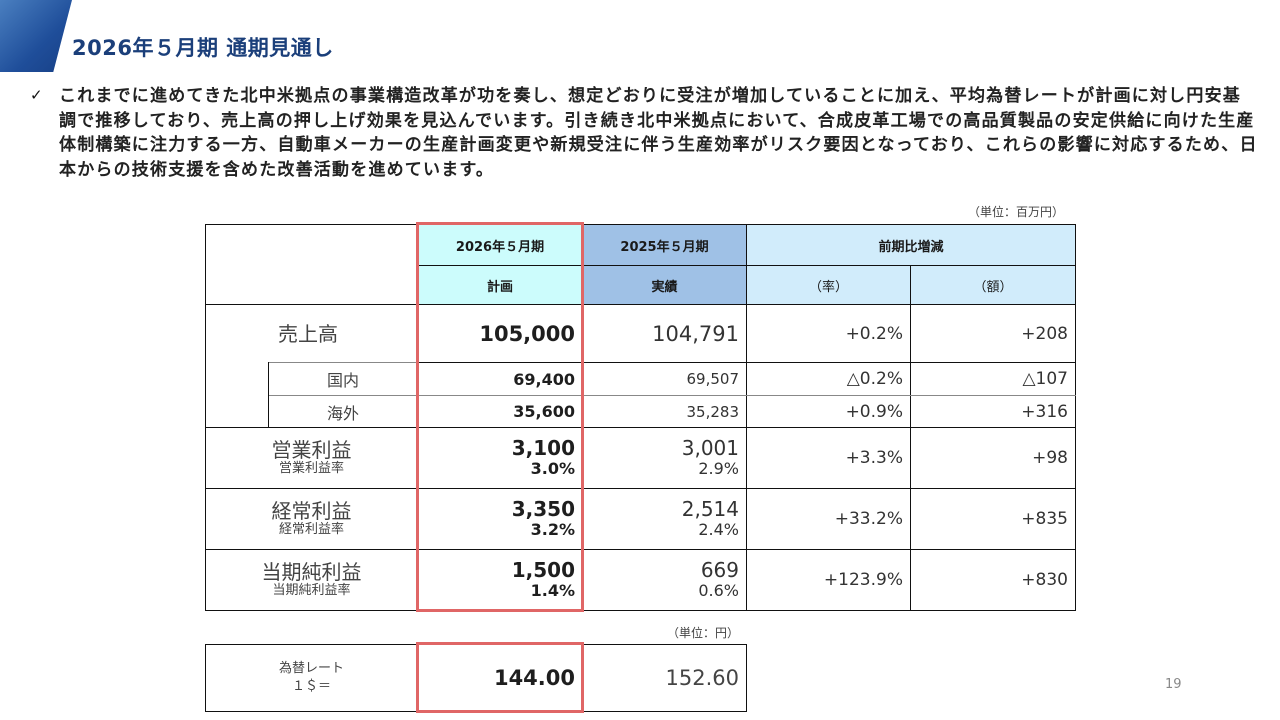  Describe the element at coordinates (500, 245) in the screenshot. I see `header-plan-period: 2026年５月期` at that location.